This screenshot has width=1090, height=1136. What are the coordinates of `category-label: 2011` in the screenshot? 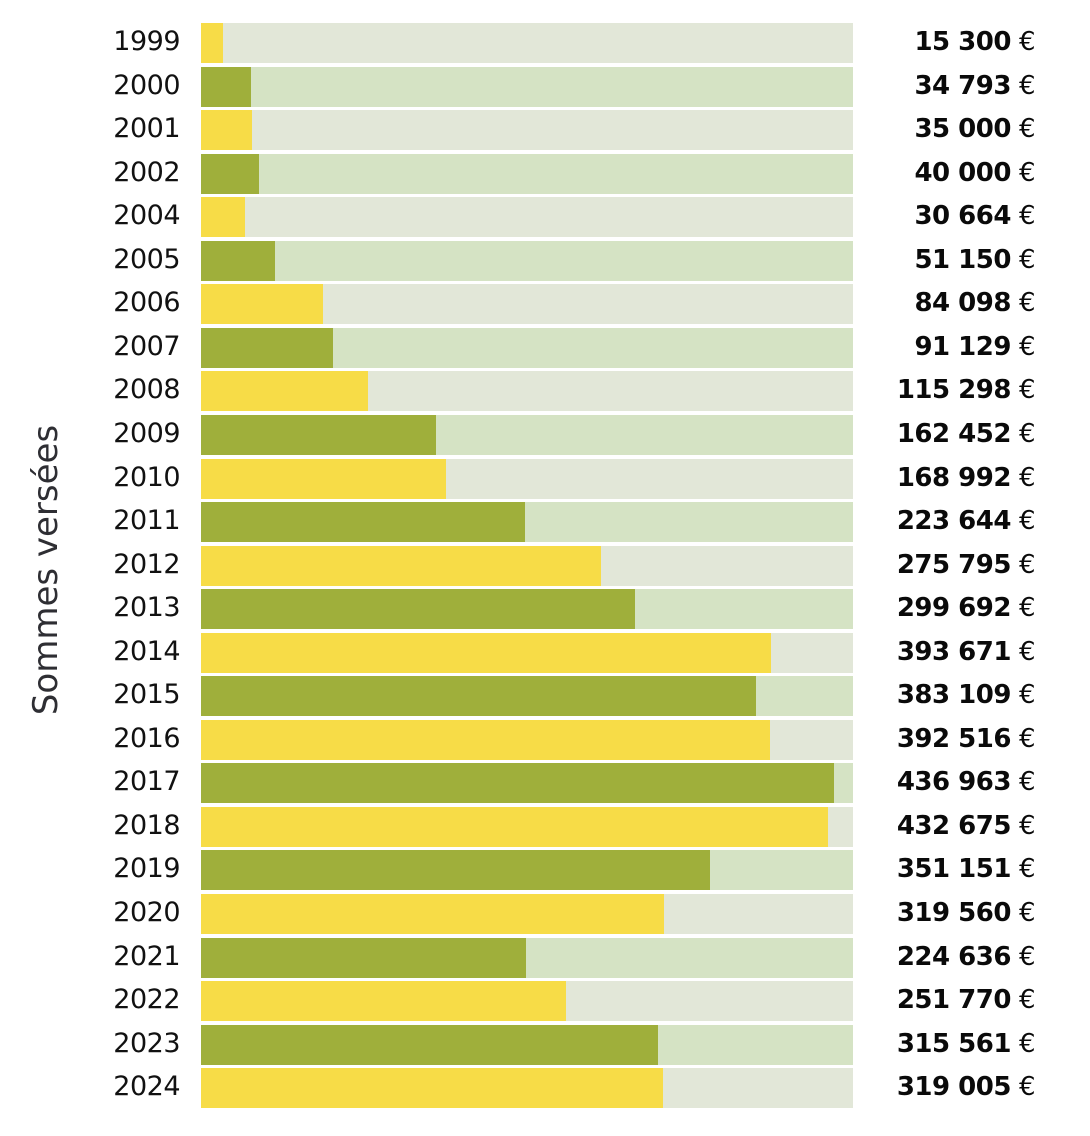 It's located at (146, 521).